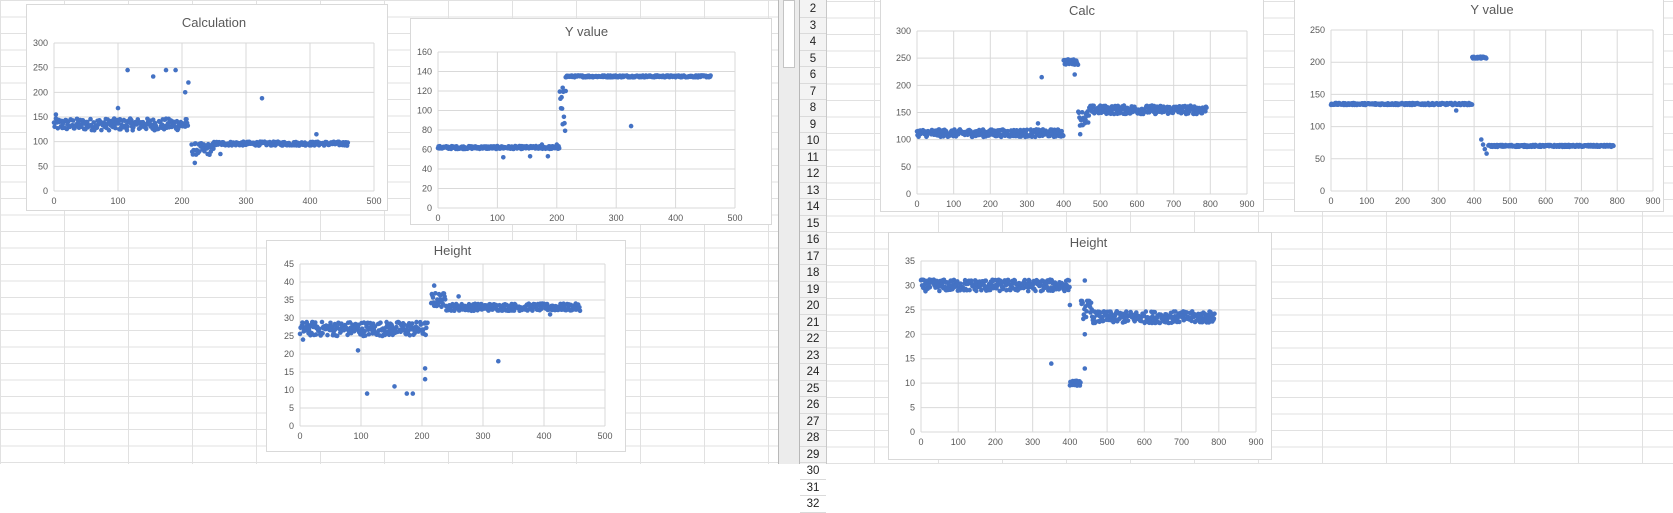  What do you see at coordinates (40, 43) in the screenshot?
I see `y-tick-label: 300` at bounding box center [40, 43].